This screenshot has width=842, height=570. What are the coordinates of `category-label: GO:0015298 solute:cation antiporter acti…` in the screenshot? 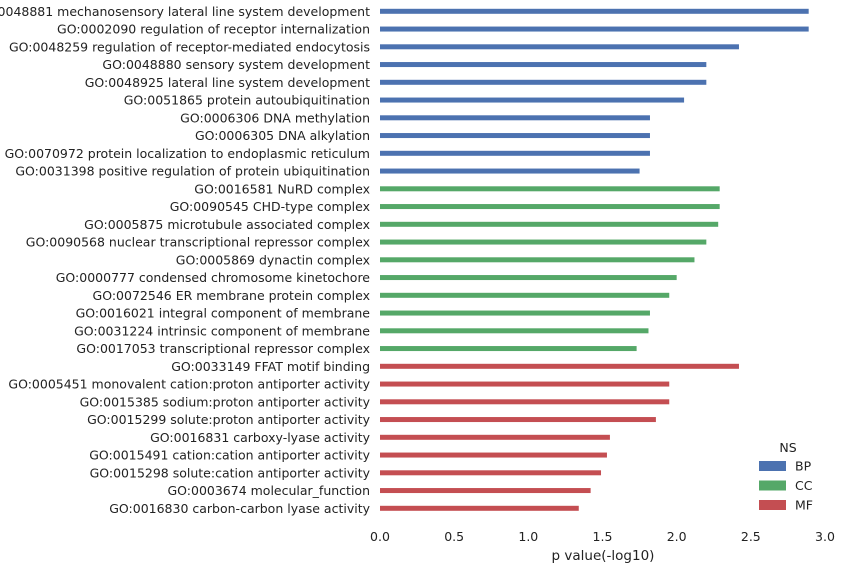 It's located at (230, 472).